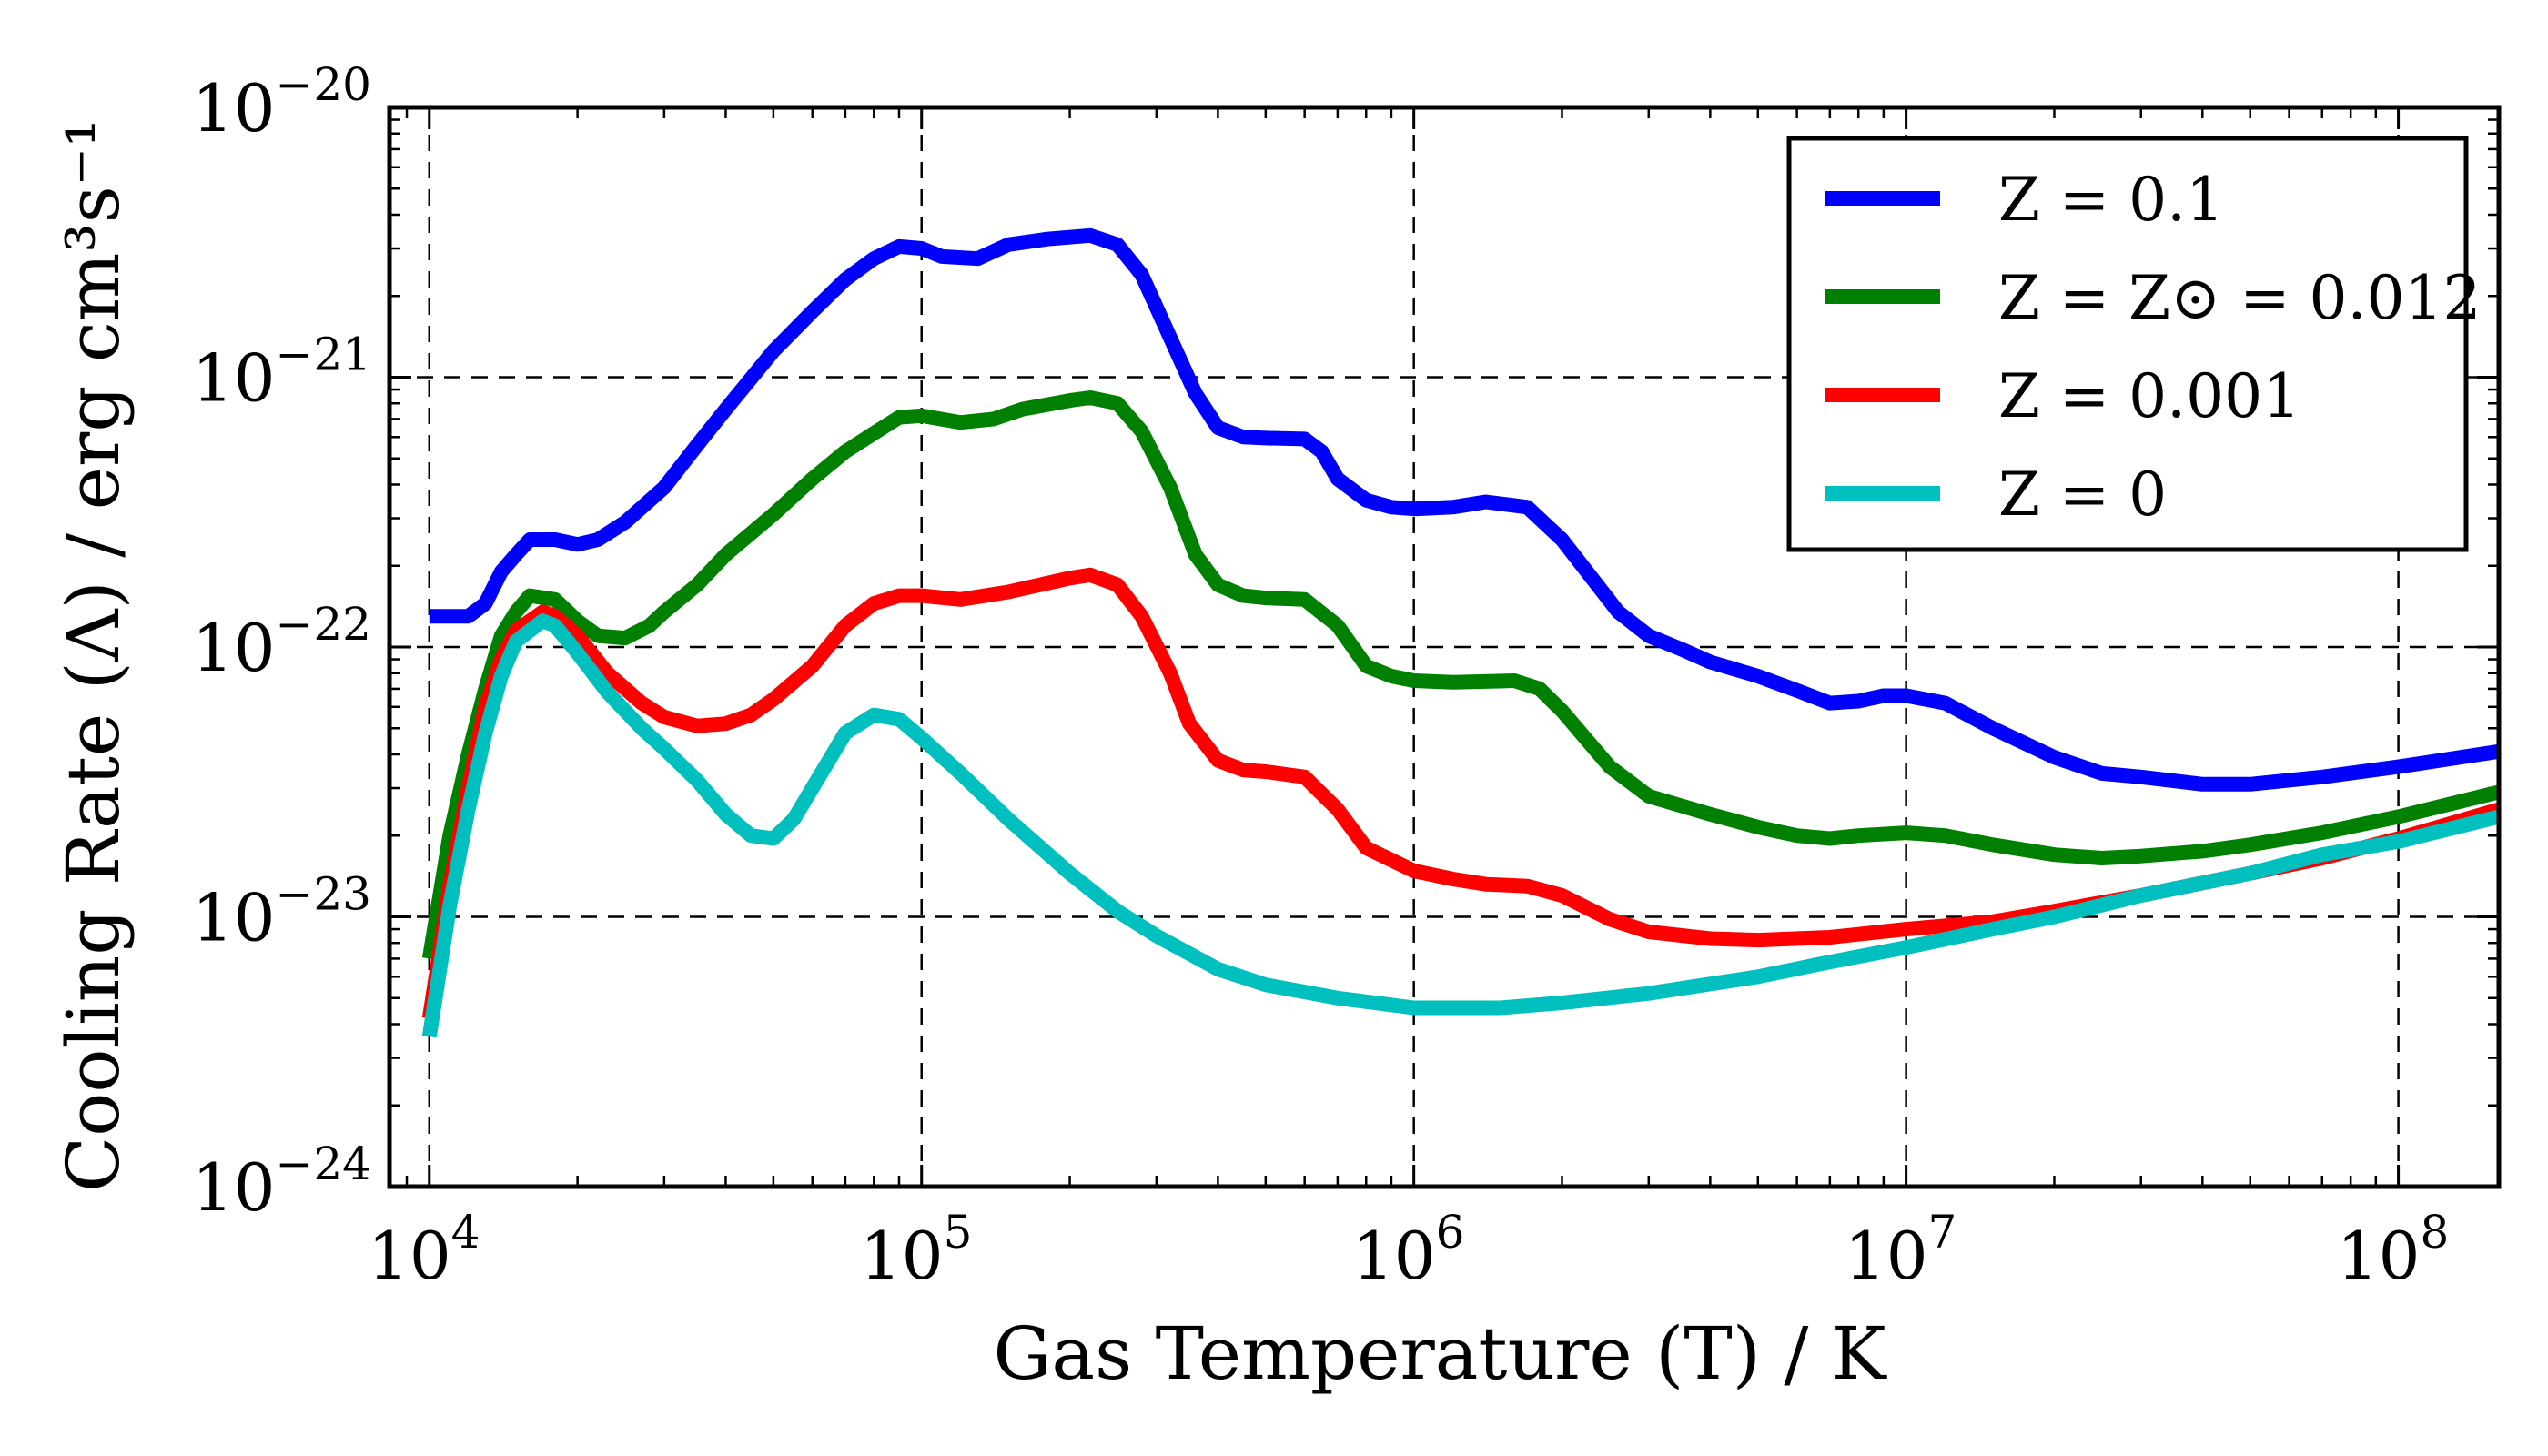  I want to click on legend-box, so click(2128, 344).